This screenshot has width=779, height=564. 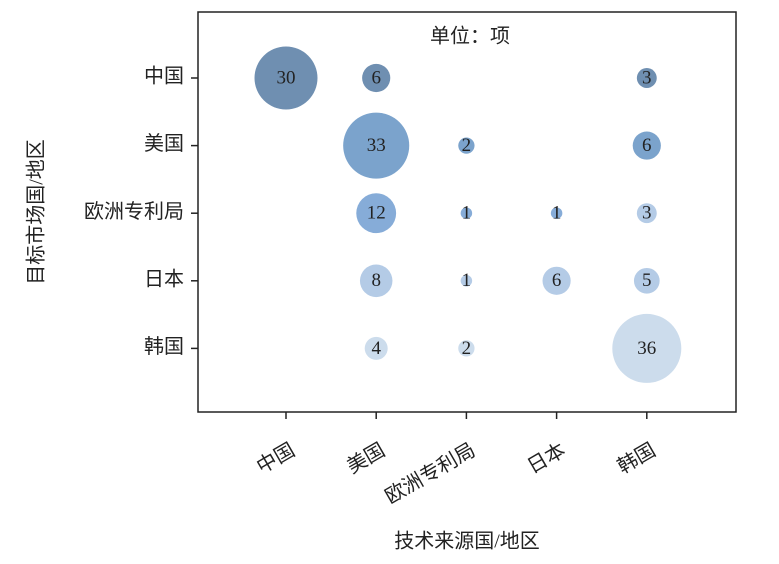 I want to click on x-tick-label: 中国, so click(x=276, y=458).